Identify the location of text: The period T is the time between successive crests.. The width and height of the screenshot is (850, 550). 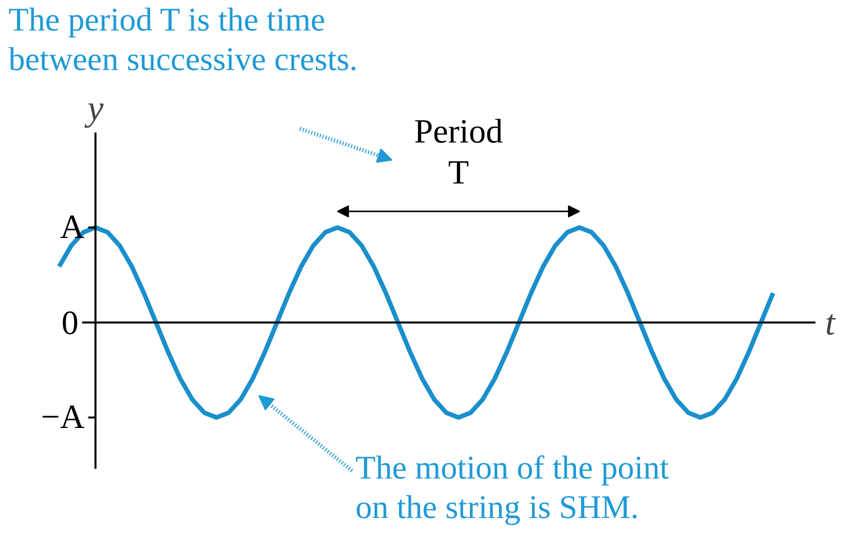
(183, 40).